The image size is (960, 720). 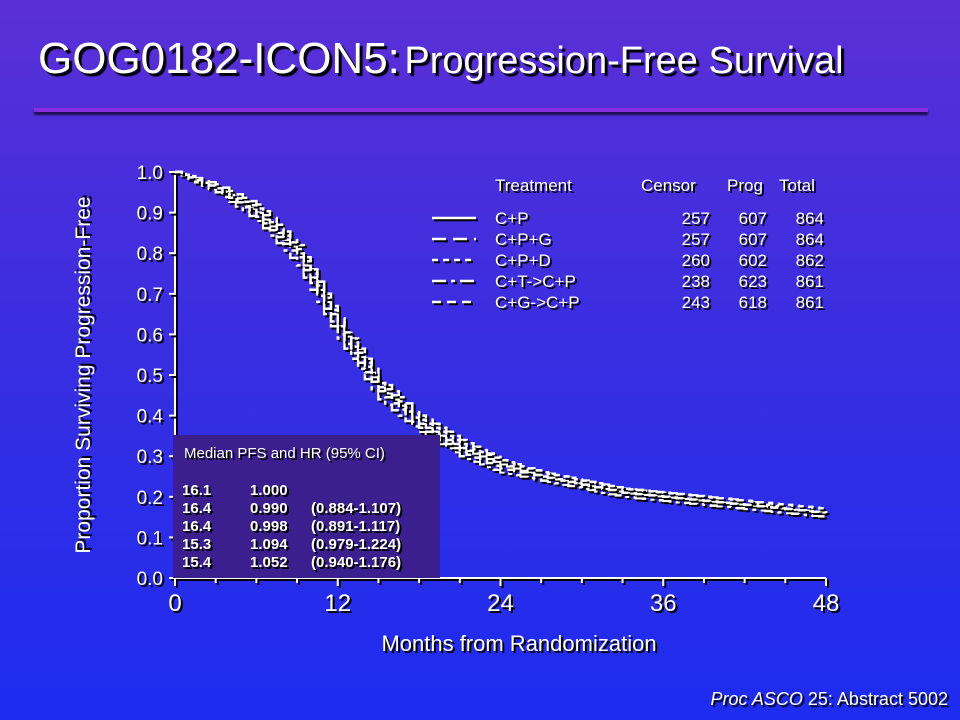 I want to click on legend-treatment: C+G->C+P, so click(x=537, y=302).